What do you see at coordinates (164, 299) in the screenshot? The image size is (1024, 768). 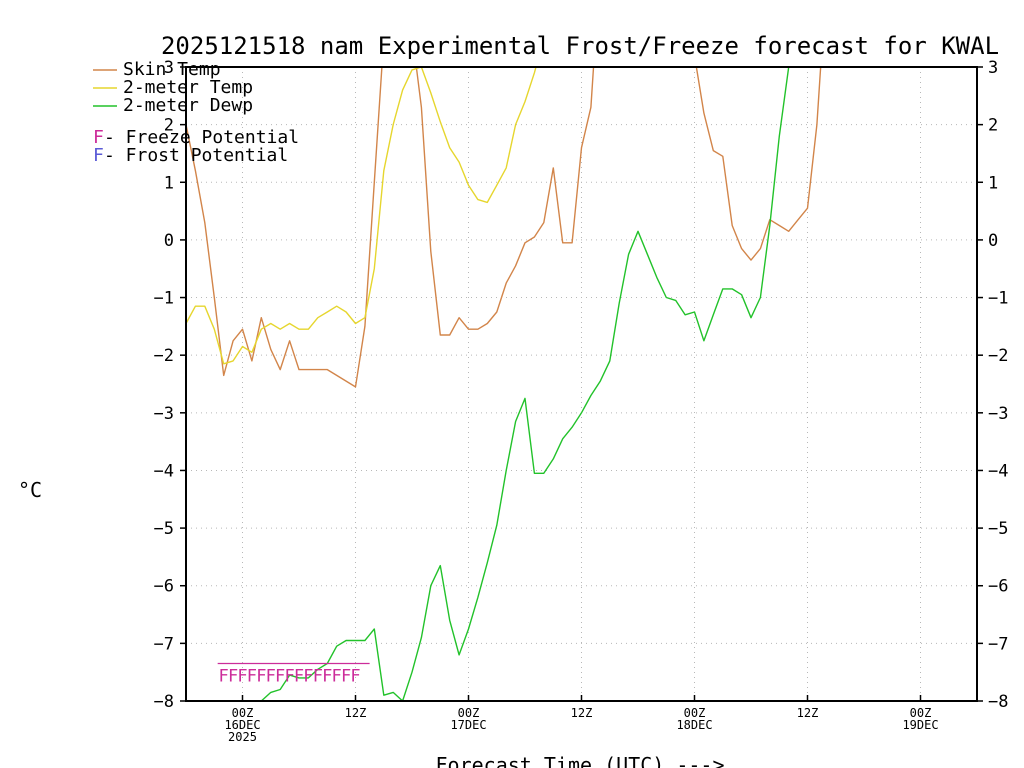 I see `y-tick-label-left: −1` at bounding box center [164, 299].